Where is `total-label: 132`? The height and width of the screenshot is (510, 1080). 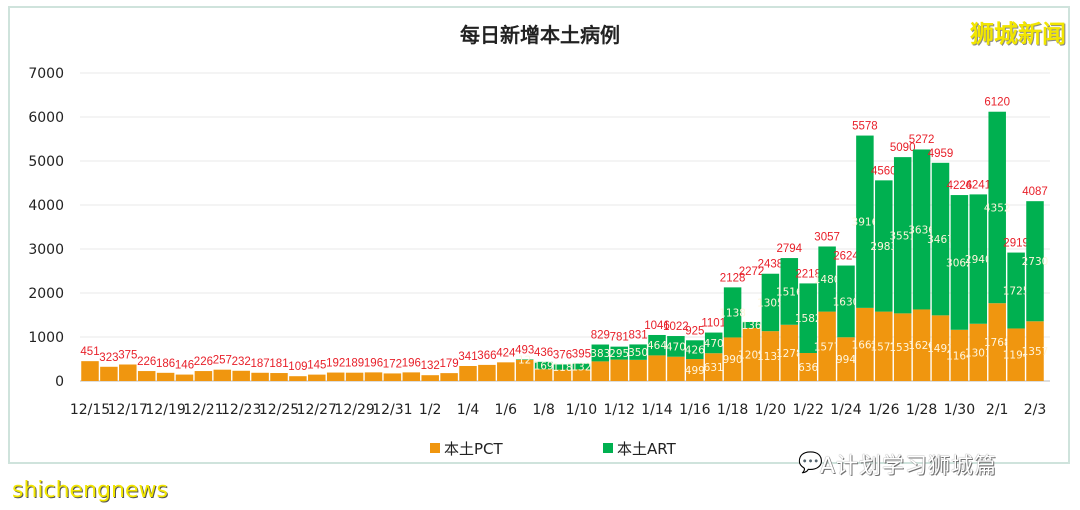
total-label: 132 is located at coordinates (430, 366).